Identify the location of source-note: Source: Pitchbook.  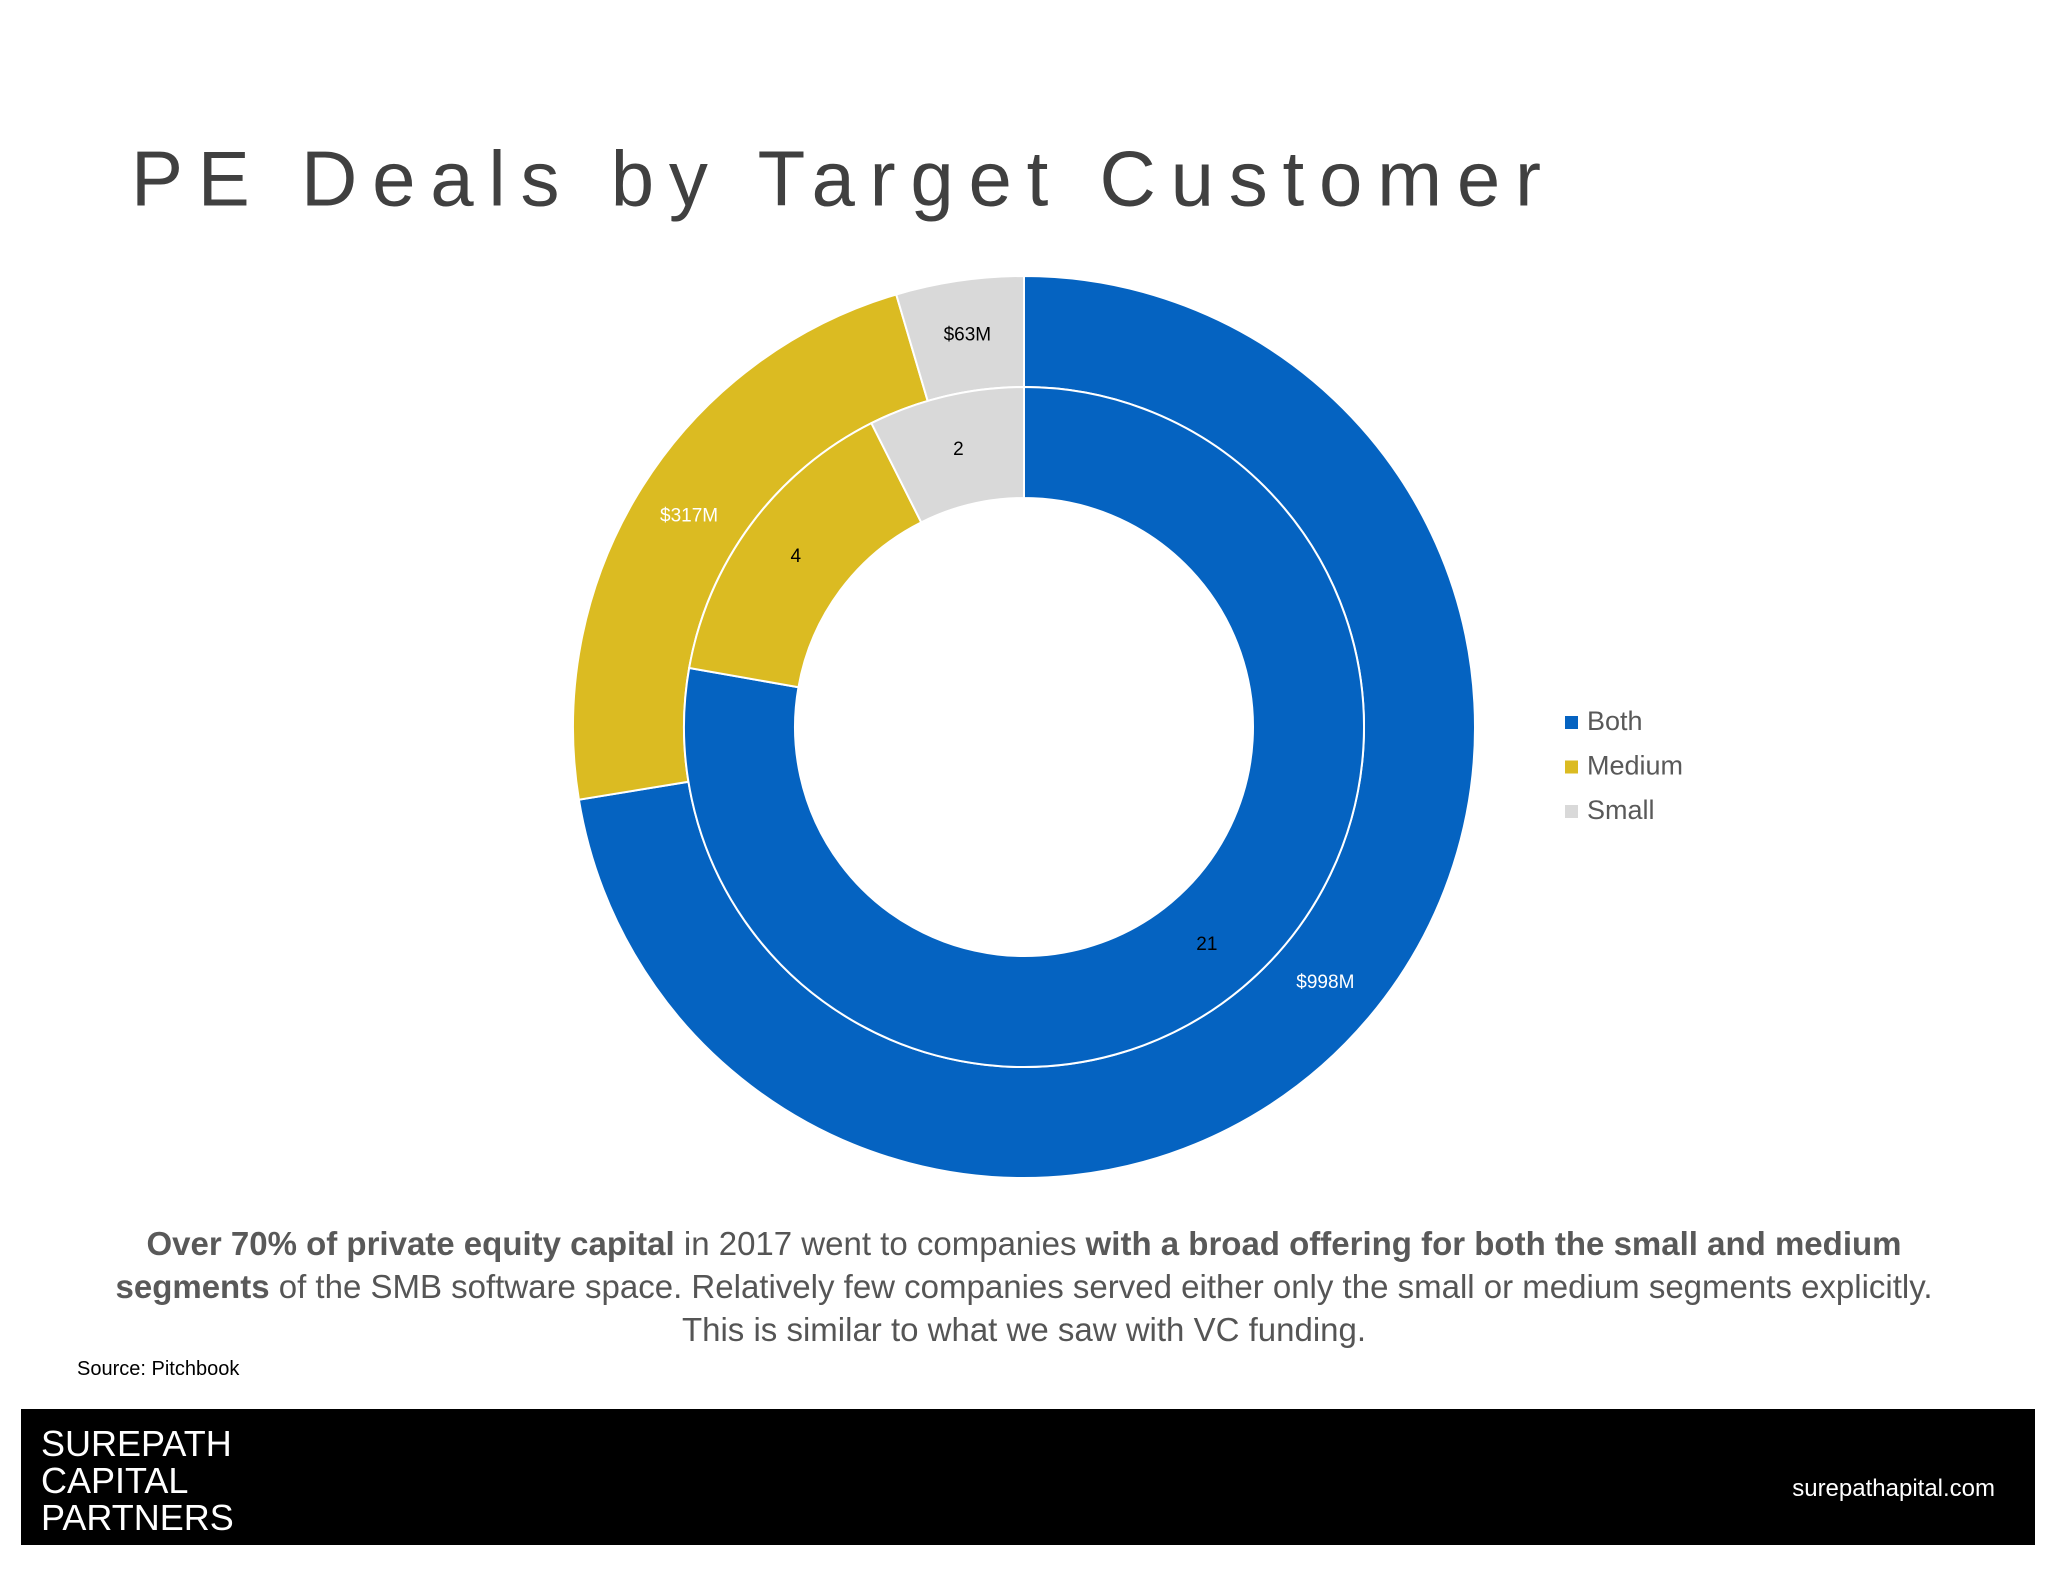
(158, 1369).